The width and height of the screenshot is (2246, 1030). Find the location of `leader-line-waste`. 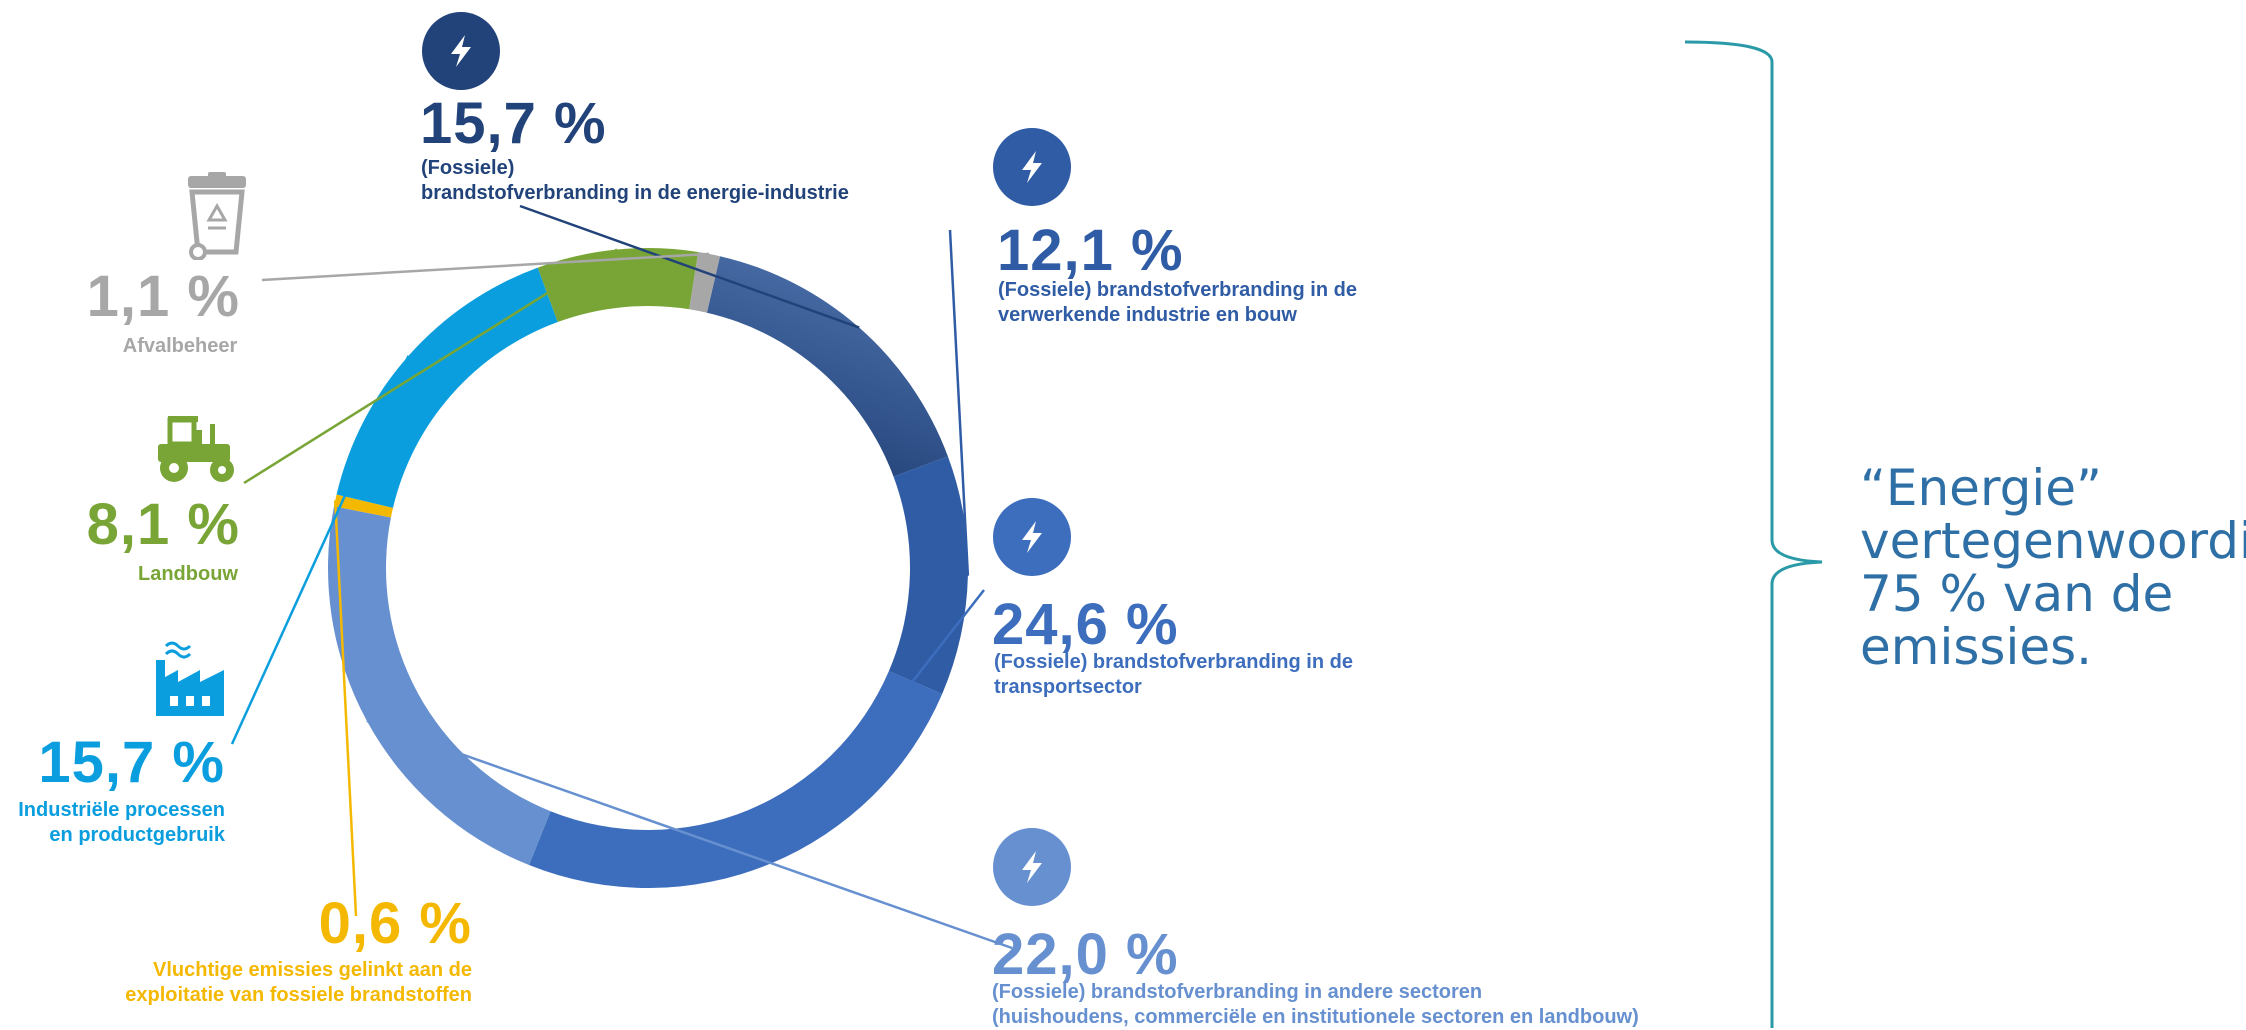

leader-line-waste is located at coordinates (485, 267).